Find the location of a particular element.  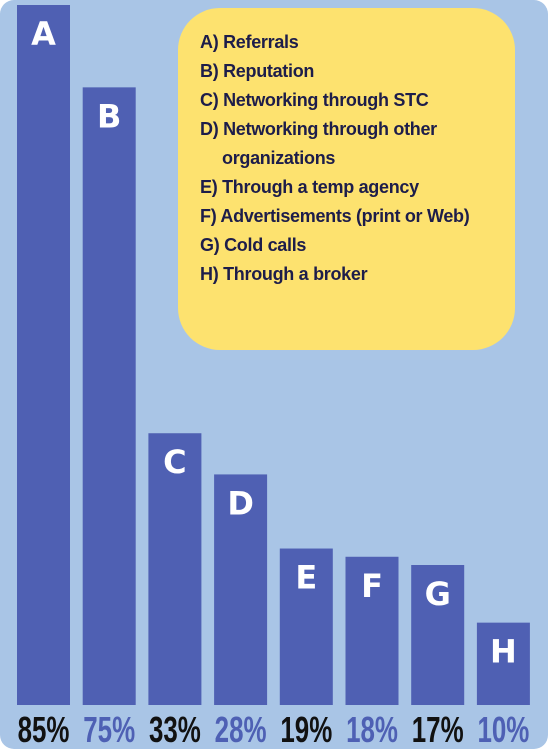

legend-entry: E) Through a temp agency is located at coordinates (309, 187).